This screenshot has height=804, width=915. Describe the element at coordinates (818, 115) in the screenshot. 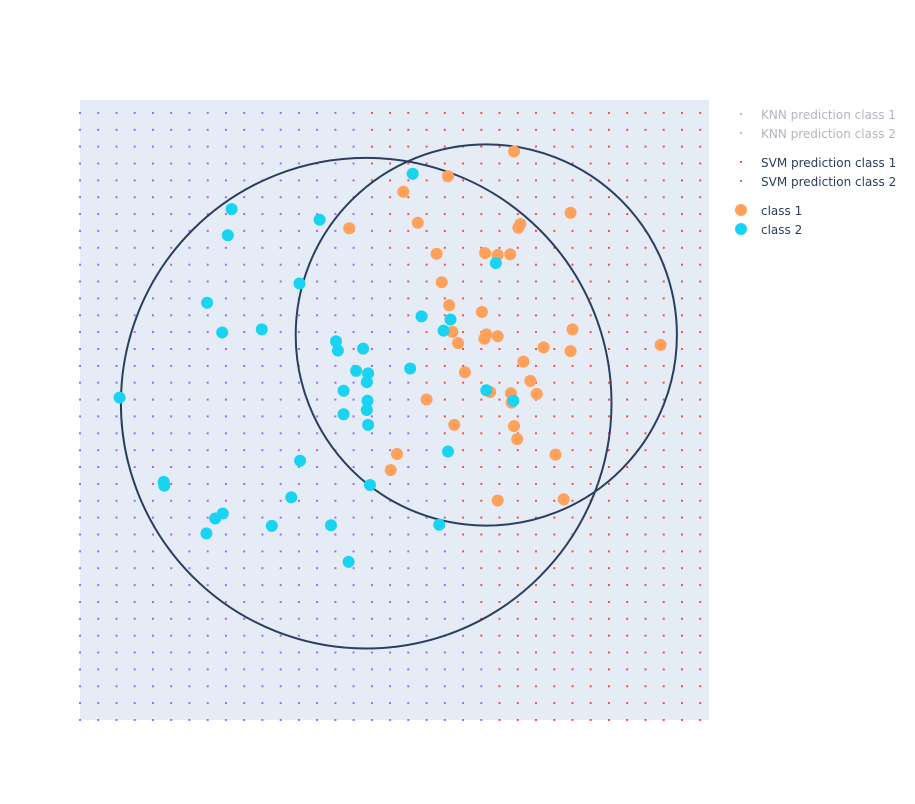

I see `legend-item-knn-class-1: KNN prediction class 1` at that location.